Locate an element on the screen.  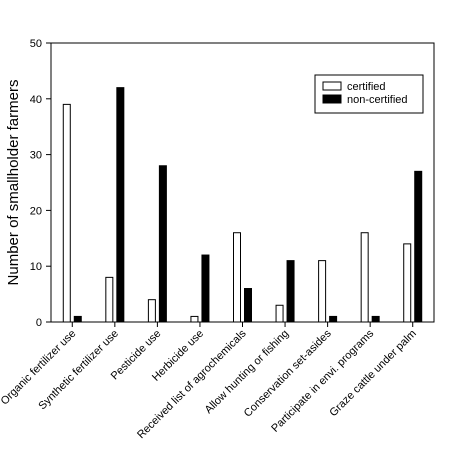
legend: certified non-certified is located at coordinates (369, 94).